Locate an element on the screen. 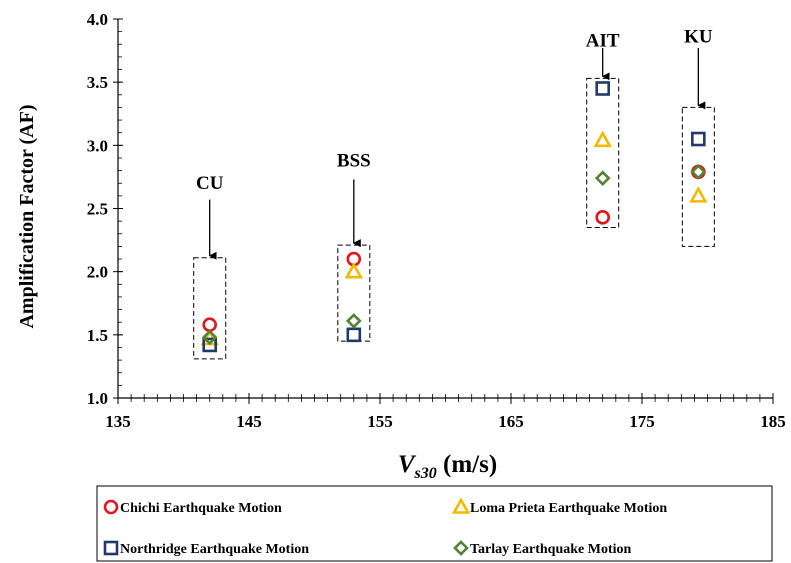 The height and width of the screenshot is (563, 791). x-tick-label: 145 is located at coordinates (249, 421).